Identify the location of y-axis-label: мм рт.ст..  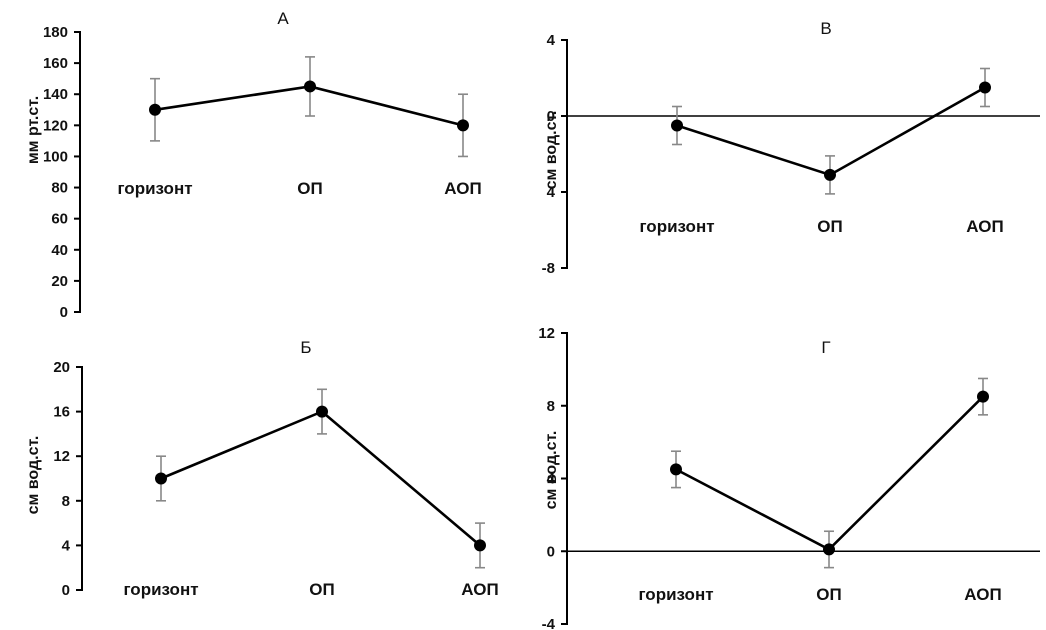
(33, 130).